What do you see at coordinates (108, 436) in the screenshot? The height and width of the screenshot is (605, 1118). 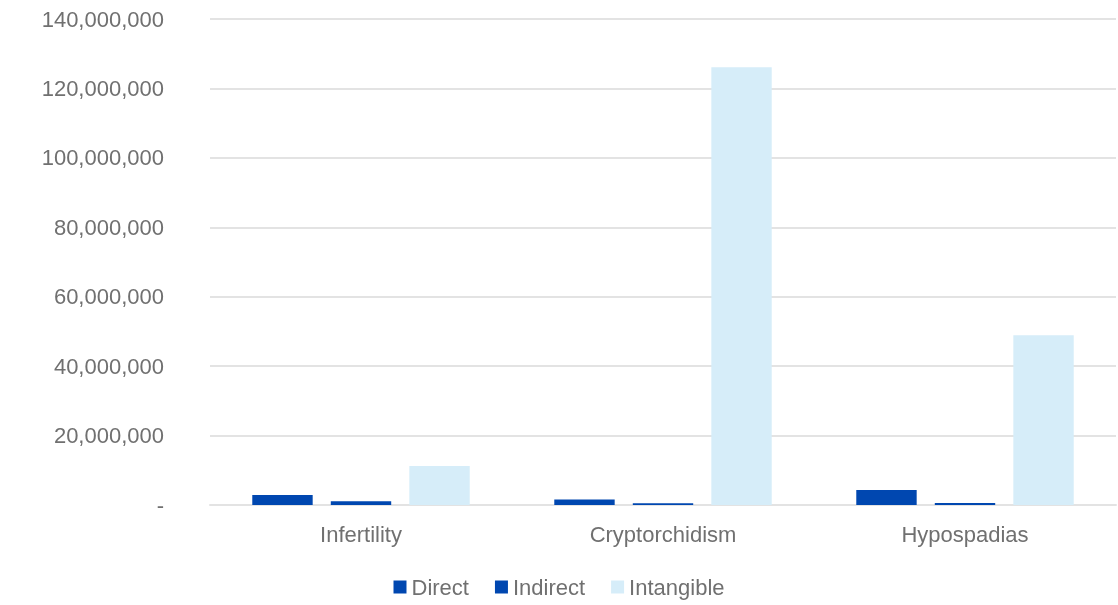 I see `y-tick-label: 20,000,000` at bounding box center [108, 436].